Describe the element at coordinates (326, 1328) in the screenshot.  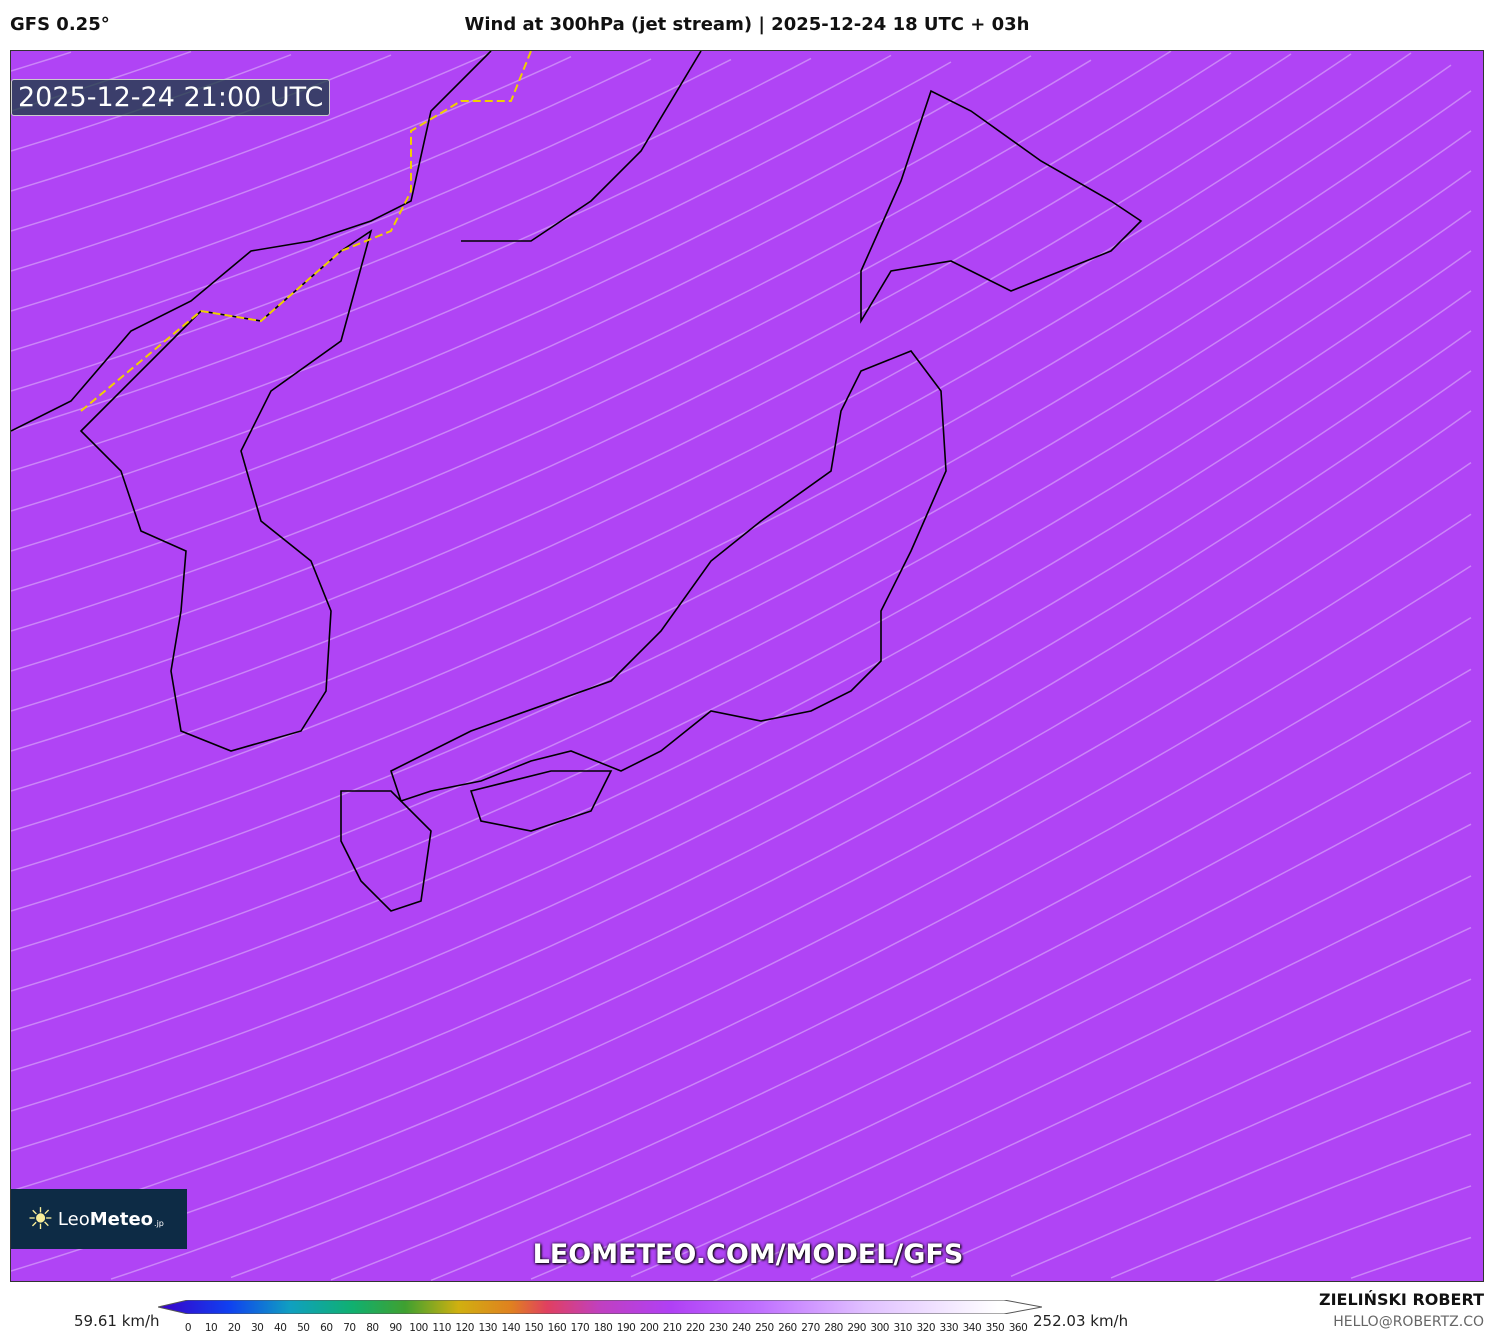
I see `colorbar-tick: 60` at that location.